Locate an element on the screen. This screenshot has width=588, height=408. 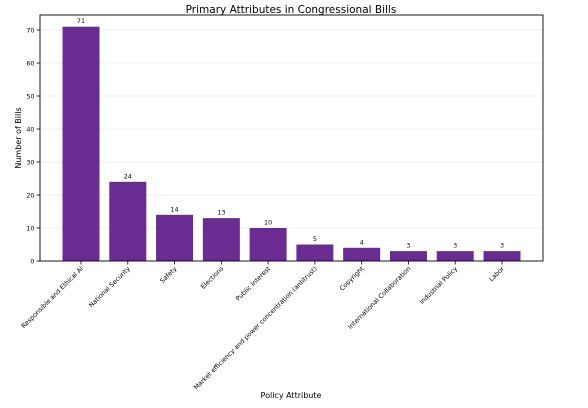
x-tick-label: National Security is located at coordinates (109, 287).